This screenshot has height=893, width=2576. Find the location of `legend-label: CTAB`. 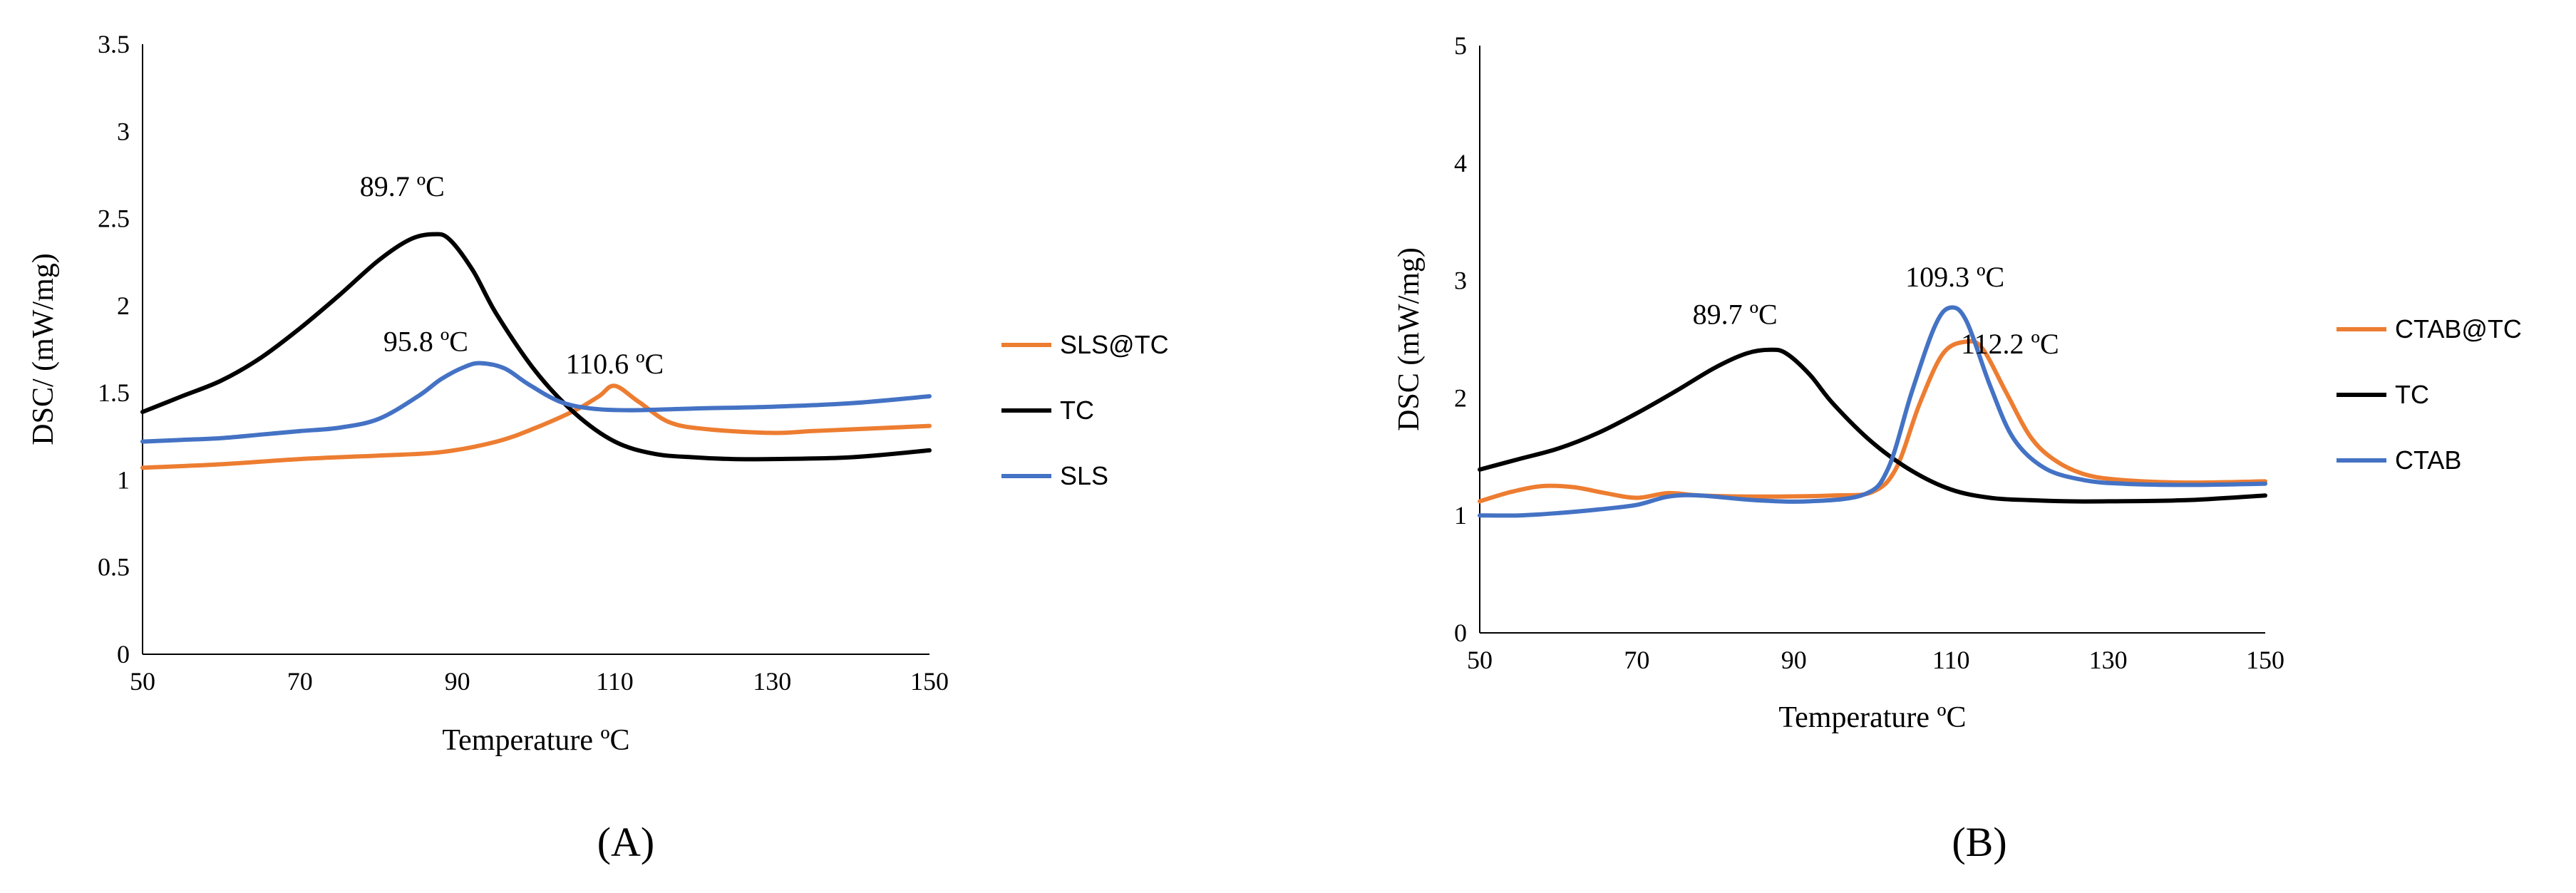

legend-label: CTAB is located at coordinates (2428, 460).